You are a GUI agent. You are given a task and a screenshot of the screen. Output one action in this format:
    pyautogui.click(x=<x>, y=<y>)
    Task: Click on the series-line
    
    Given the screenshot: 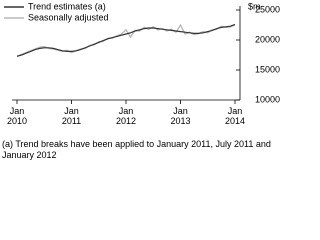 What is the action you would take?
    pyautogui.click(x=126, y=40)
    